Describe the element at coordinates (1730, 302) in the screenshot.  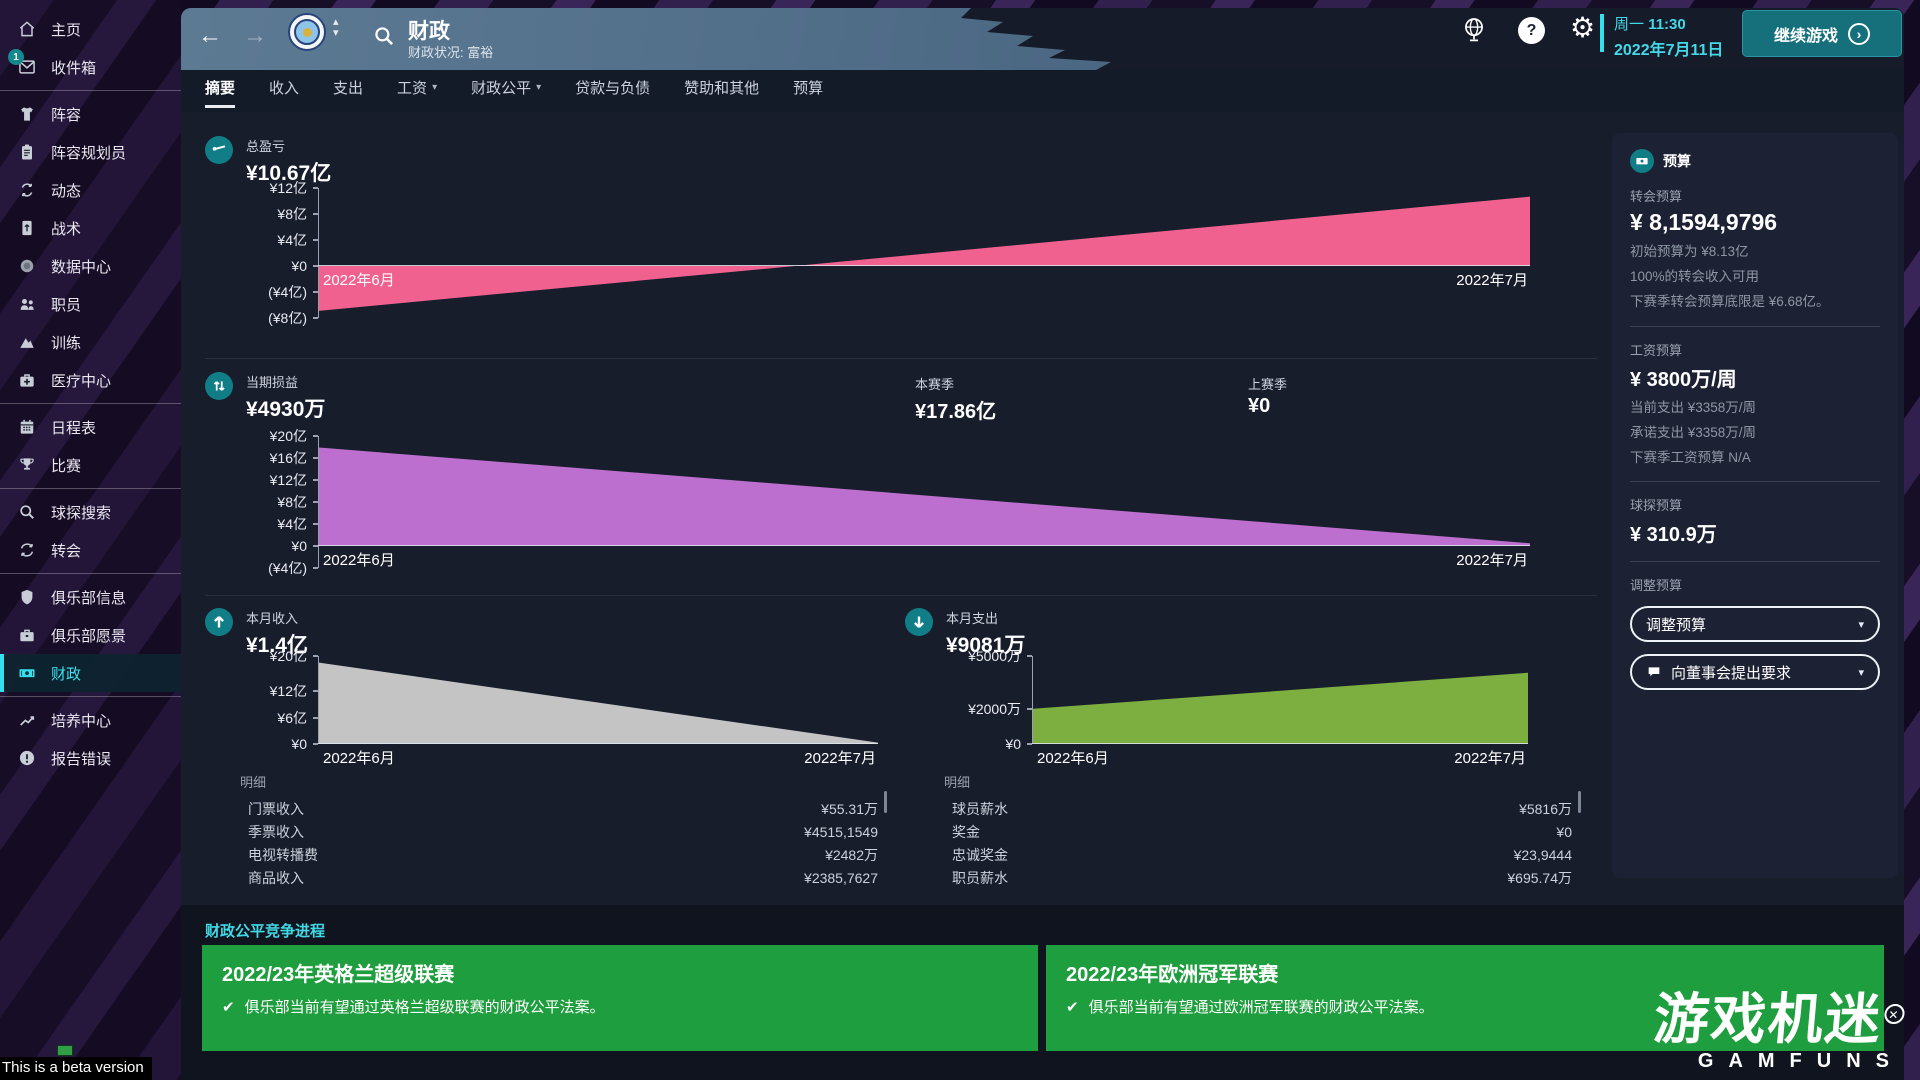
I see `transfer-budget-note: 下赛季转会预算底限是 ¥6.68亿。` at that location.